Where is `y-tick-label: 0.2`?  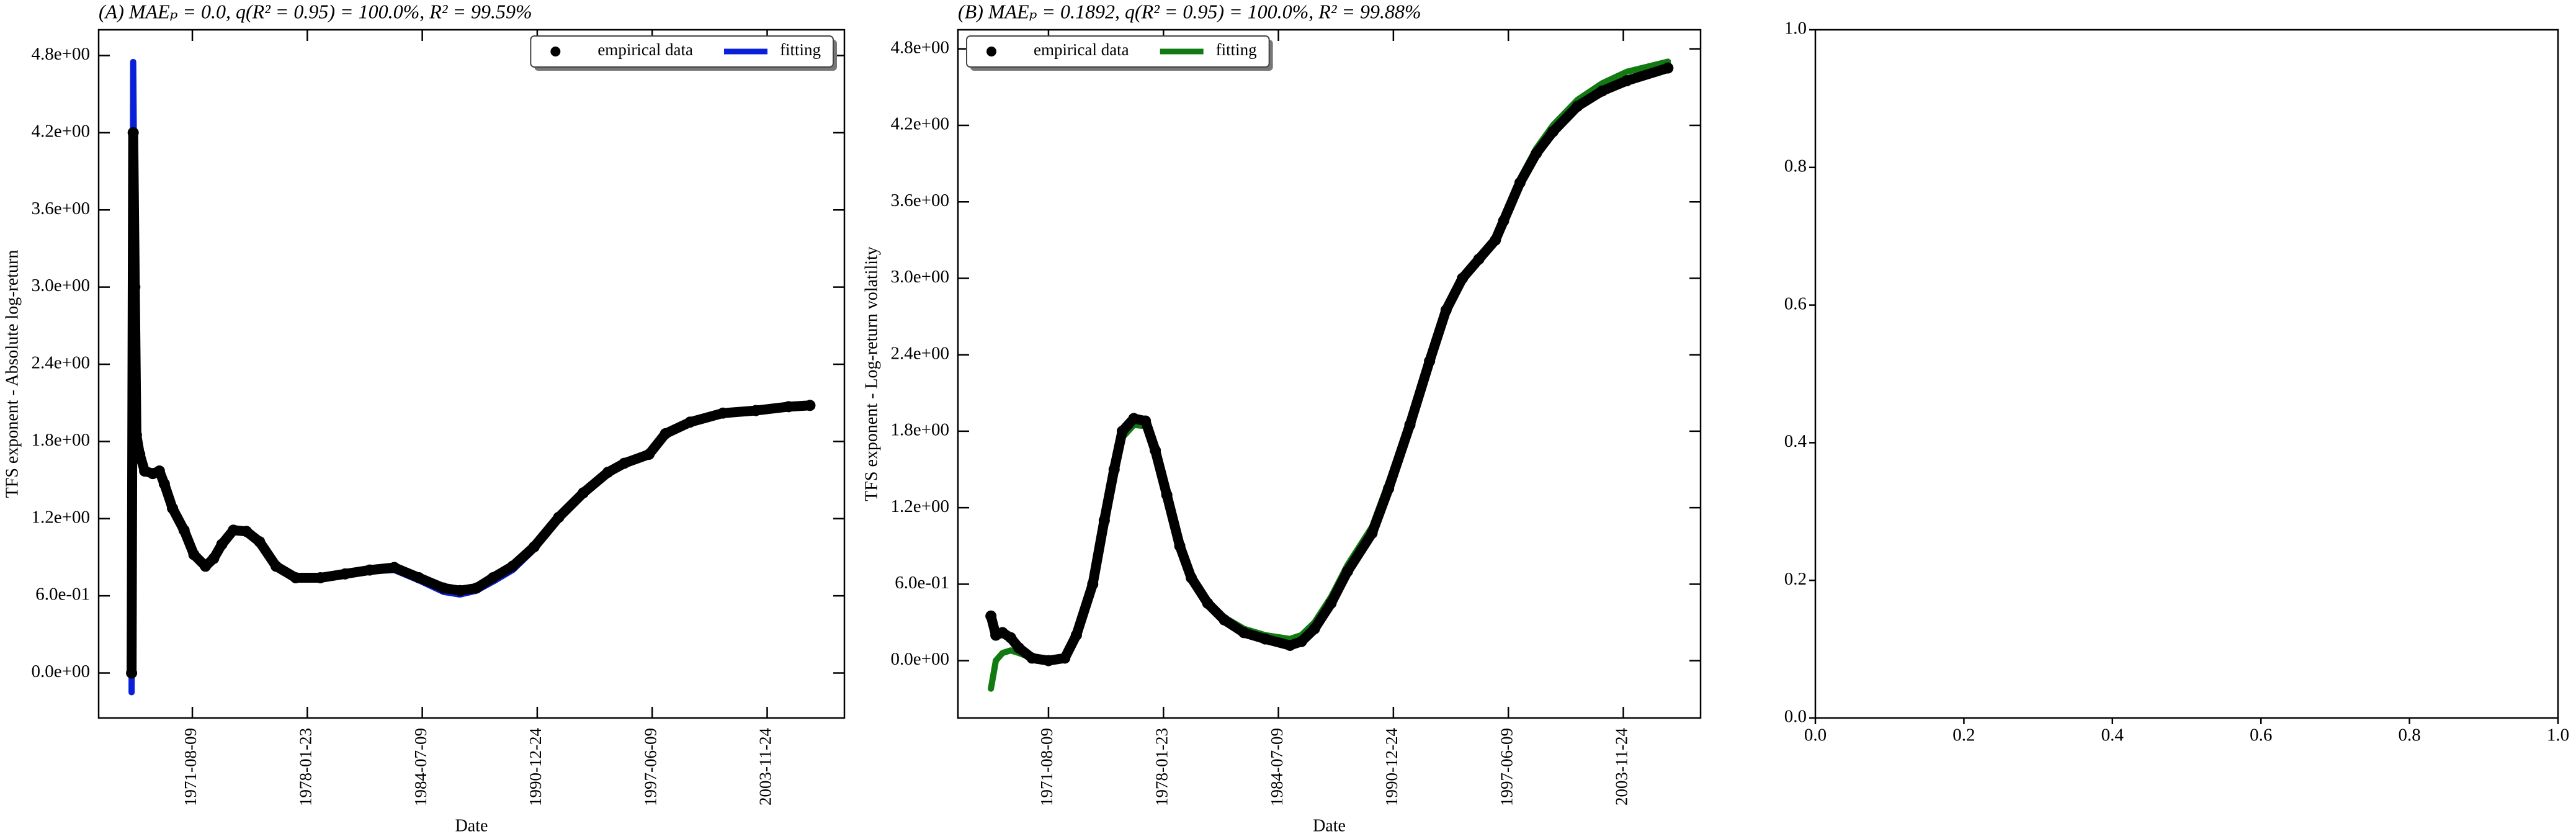 y-tick-label: 0.2 is located at coordinates (1795, 579).